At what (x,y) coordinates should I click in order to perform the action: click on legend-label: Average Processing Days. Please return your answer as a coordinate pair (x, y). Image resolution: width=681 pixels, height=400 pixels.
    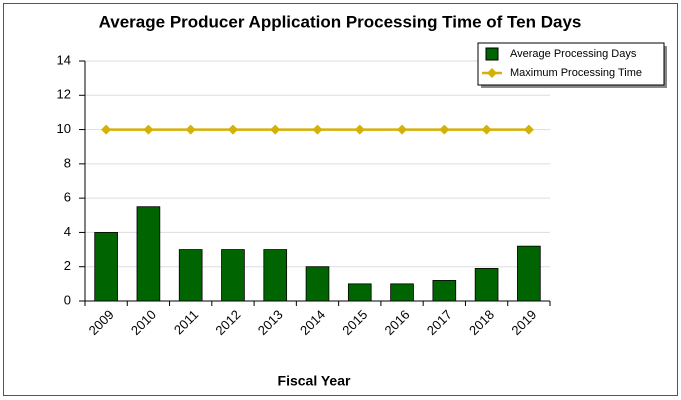
    Looking at the image, I should click on (573, 54).